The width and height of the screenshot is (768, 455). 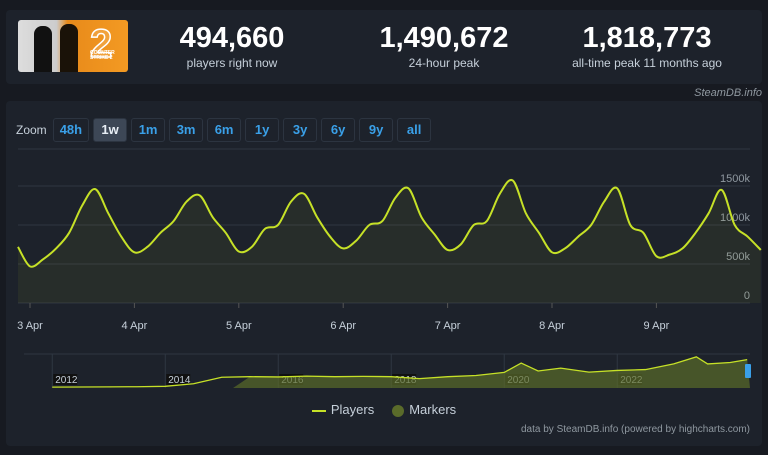 I want to click on zoom-bar: Zoom 48h 1w 1m 3m 6m 1y 3y 6y 9y all, so click(x=224, y=130).